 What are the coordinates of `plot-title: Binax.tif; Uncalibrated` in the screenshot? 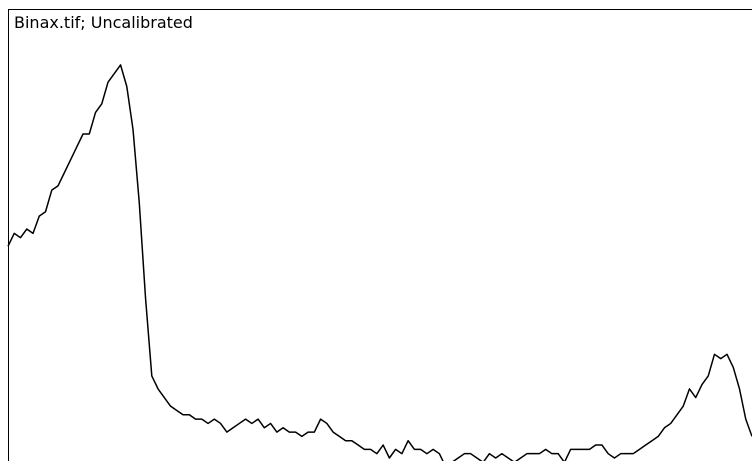 It's located at (103, 22).